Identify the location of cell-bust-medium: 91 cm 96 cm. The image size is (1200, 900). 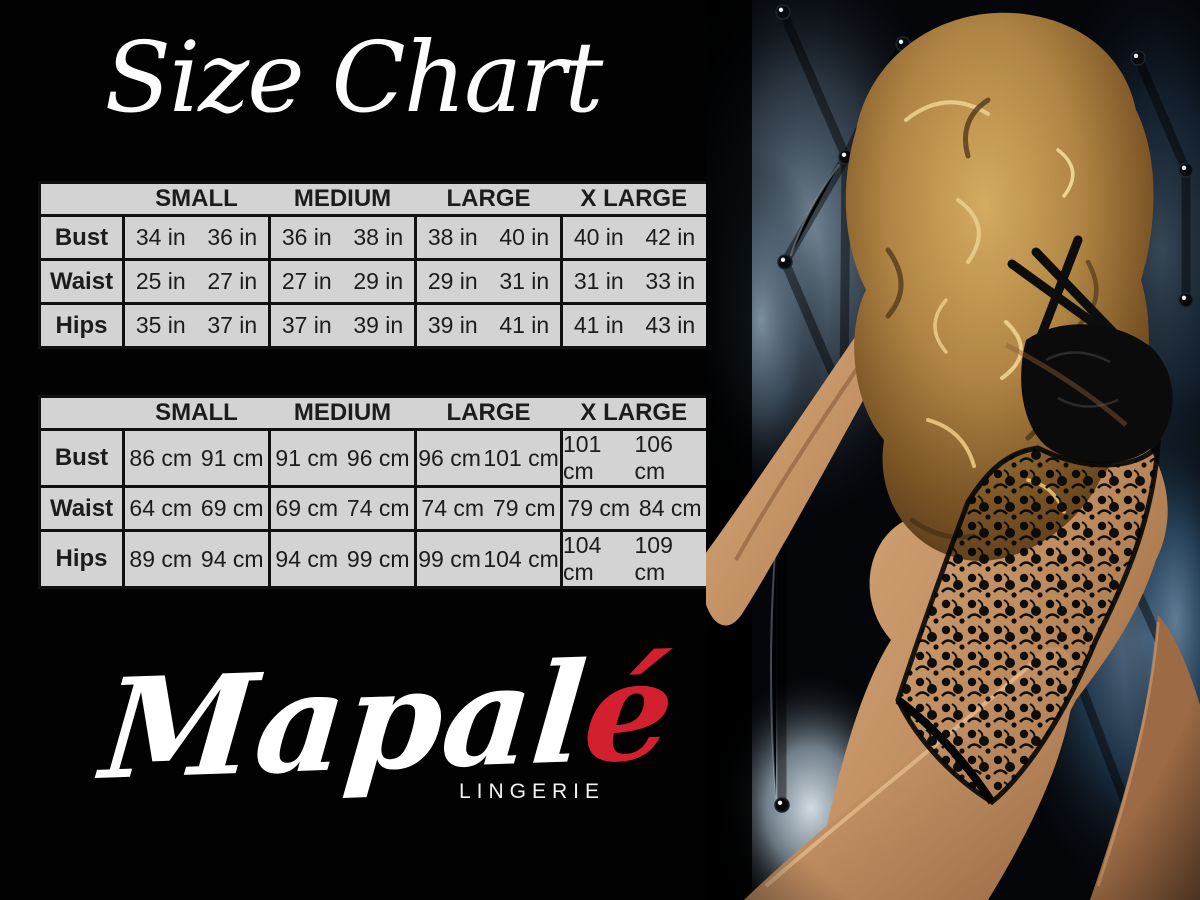
(342, 458).